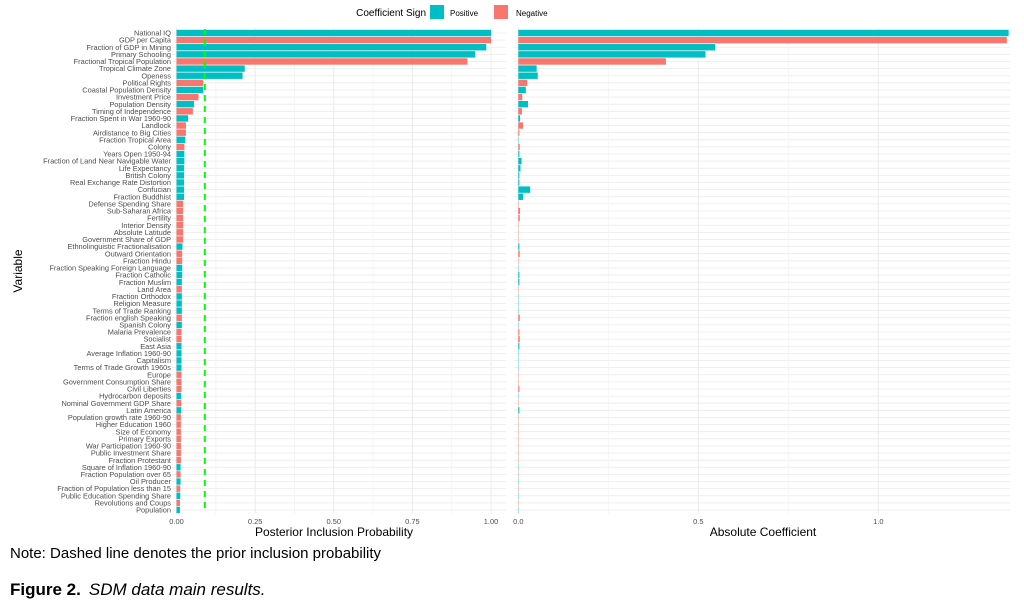 This screenshot has width=1024, height=601. I want to click on bar-national-iq, so click(763, 33).